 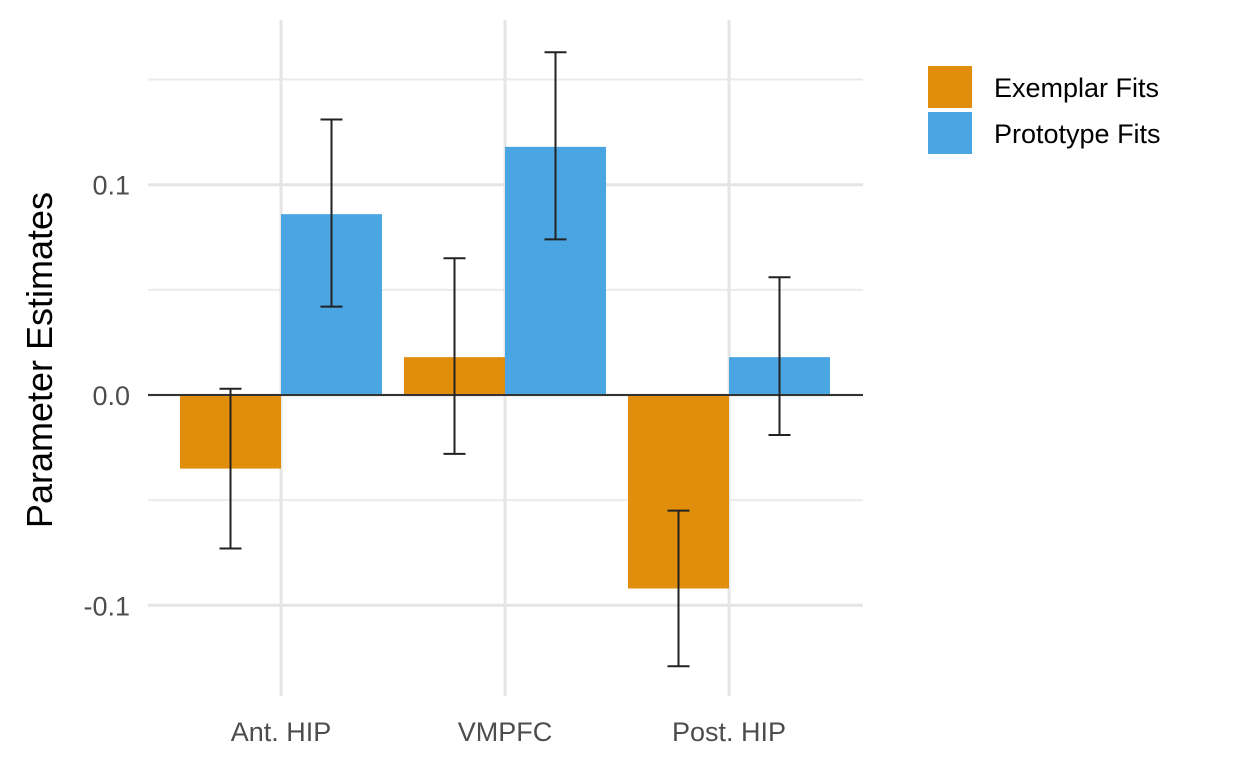 I want to click on y-tick-label-2: 0.1, so click(x=111, y=186).